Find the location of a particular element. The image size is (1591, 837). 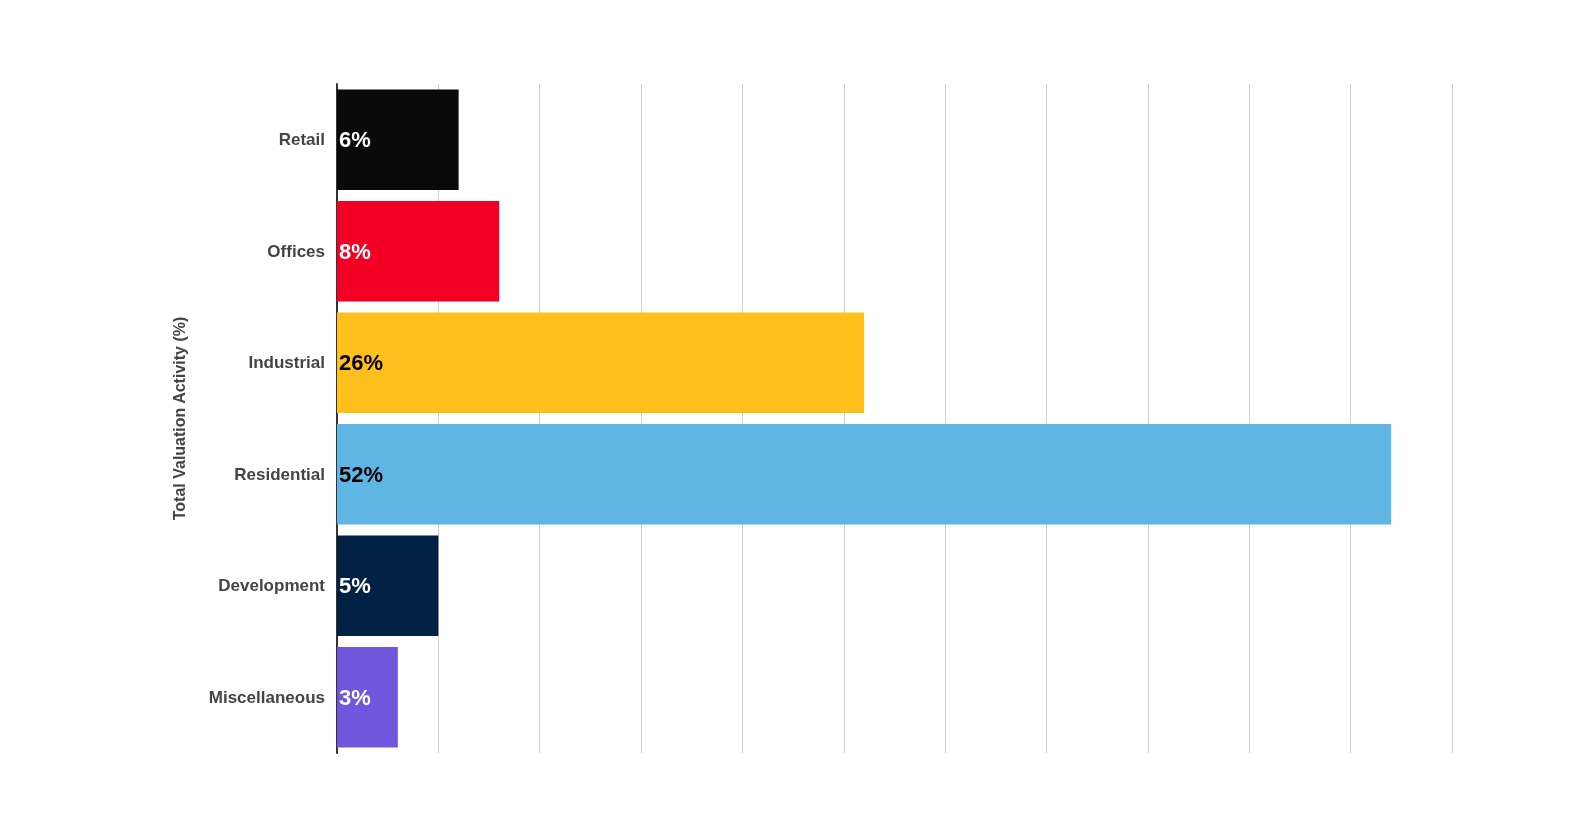

y-tick-label: Industrial is located at coordinates (286, 363).